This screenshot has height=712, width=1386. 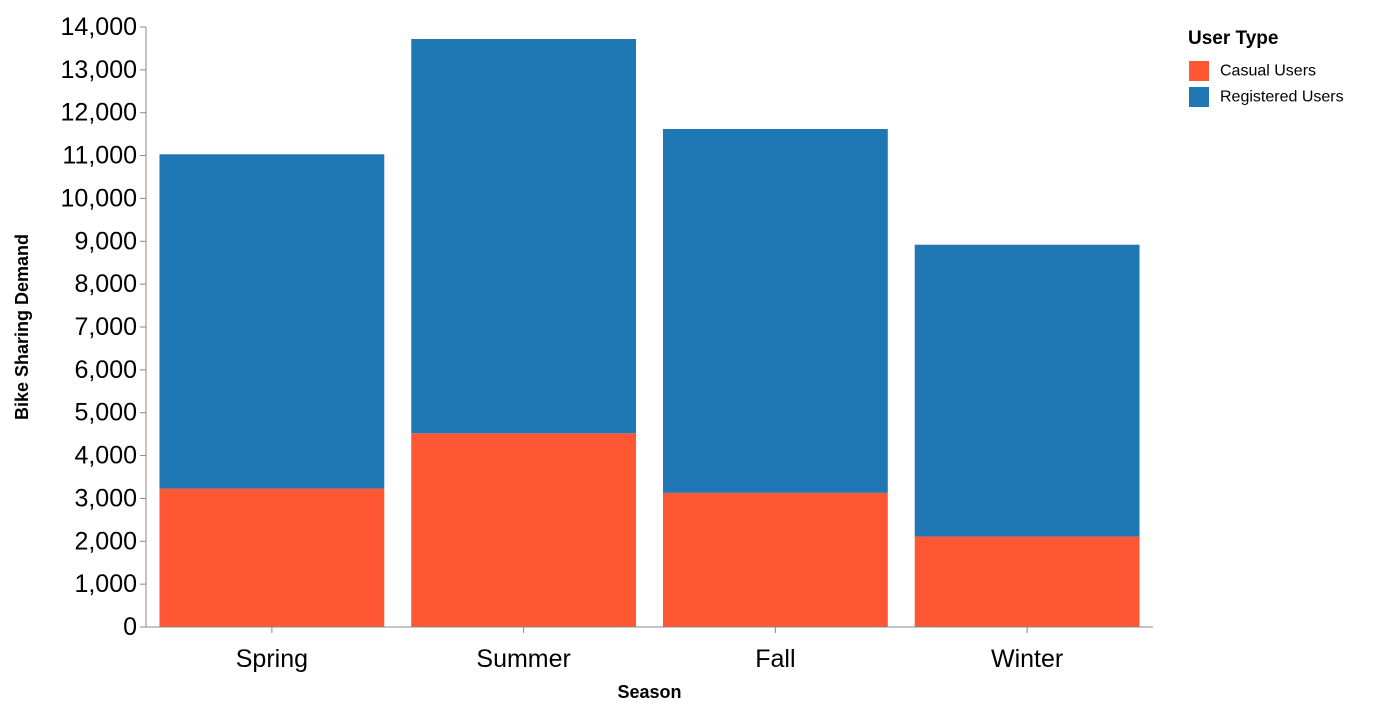 I want to click on y-tick-label: 6,000, so click(x=105, y=370).